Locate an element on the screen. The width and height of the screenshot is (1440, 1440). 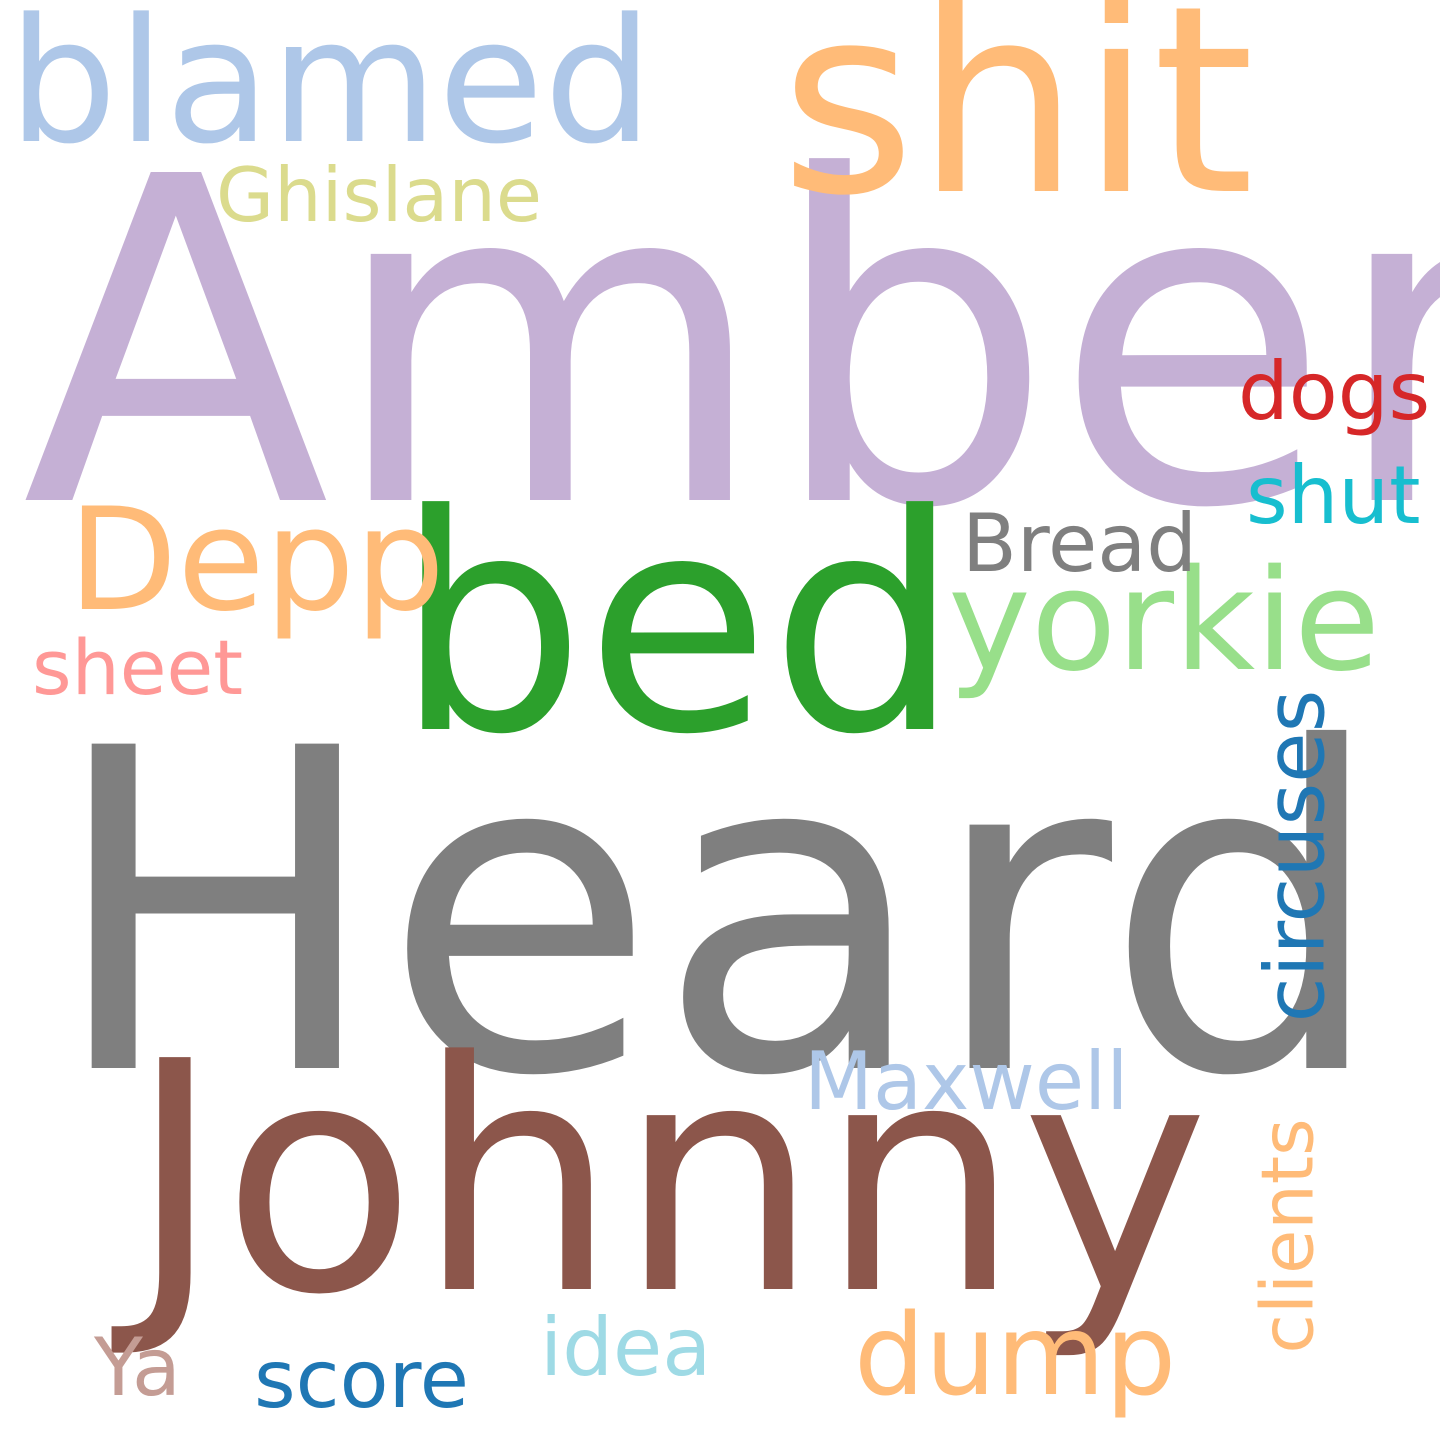
word-shut: shut is located at coordinates (1333, 495).